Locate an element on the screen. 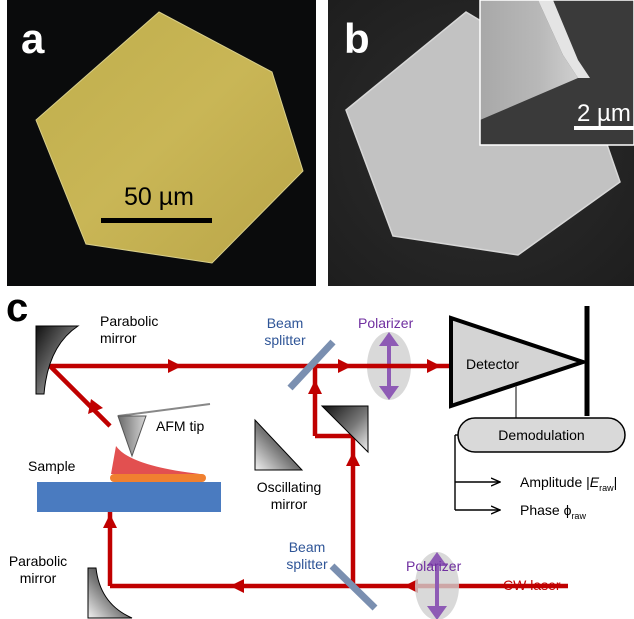 Image resolution: width=634 pixels, height=619 pixels. amplitude-sub: raw is located at coordinates (606, 487).